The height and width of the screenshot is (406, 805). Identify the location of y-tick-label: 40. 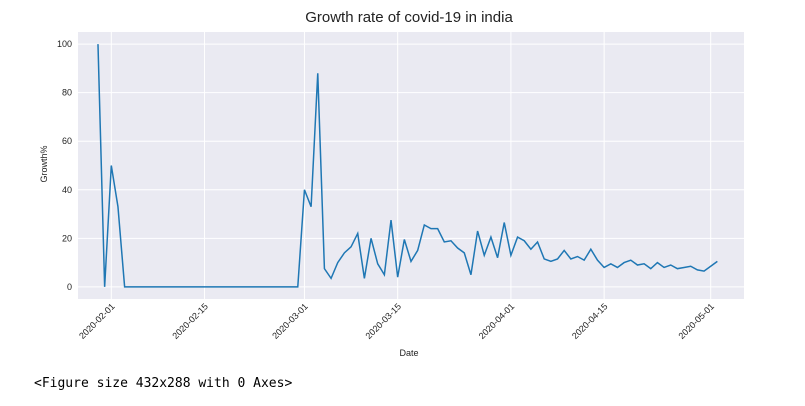
(67, 190).